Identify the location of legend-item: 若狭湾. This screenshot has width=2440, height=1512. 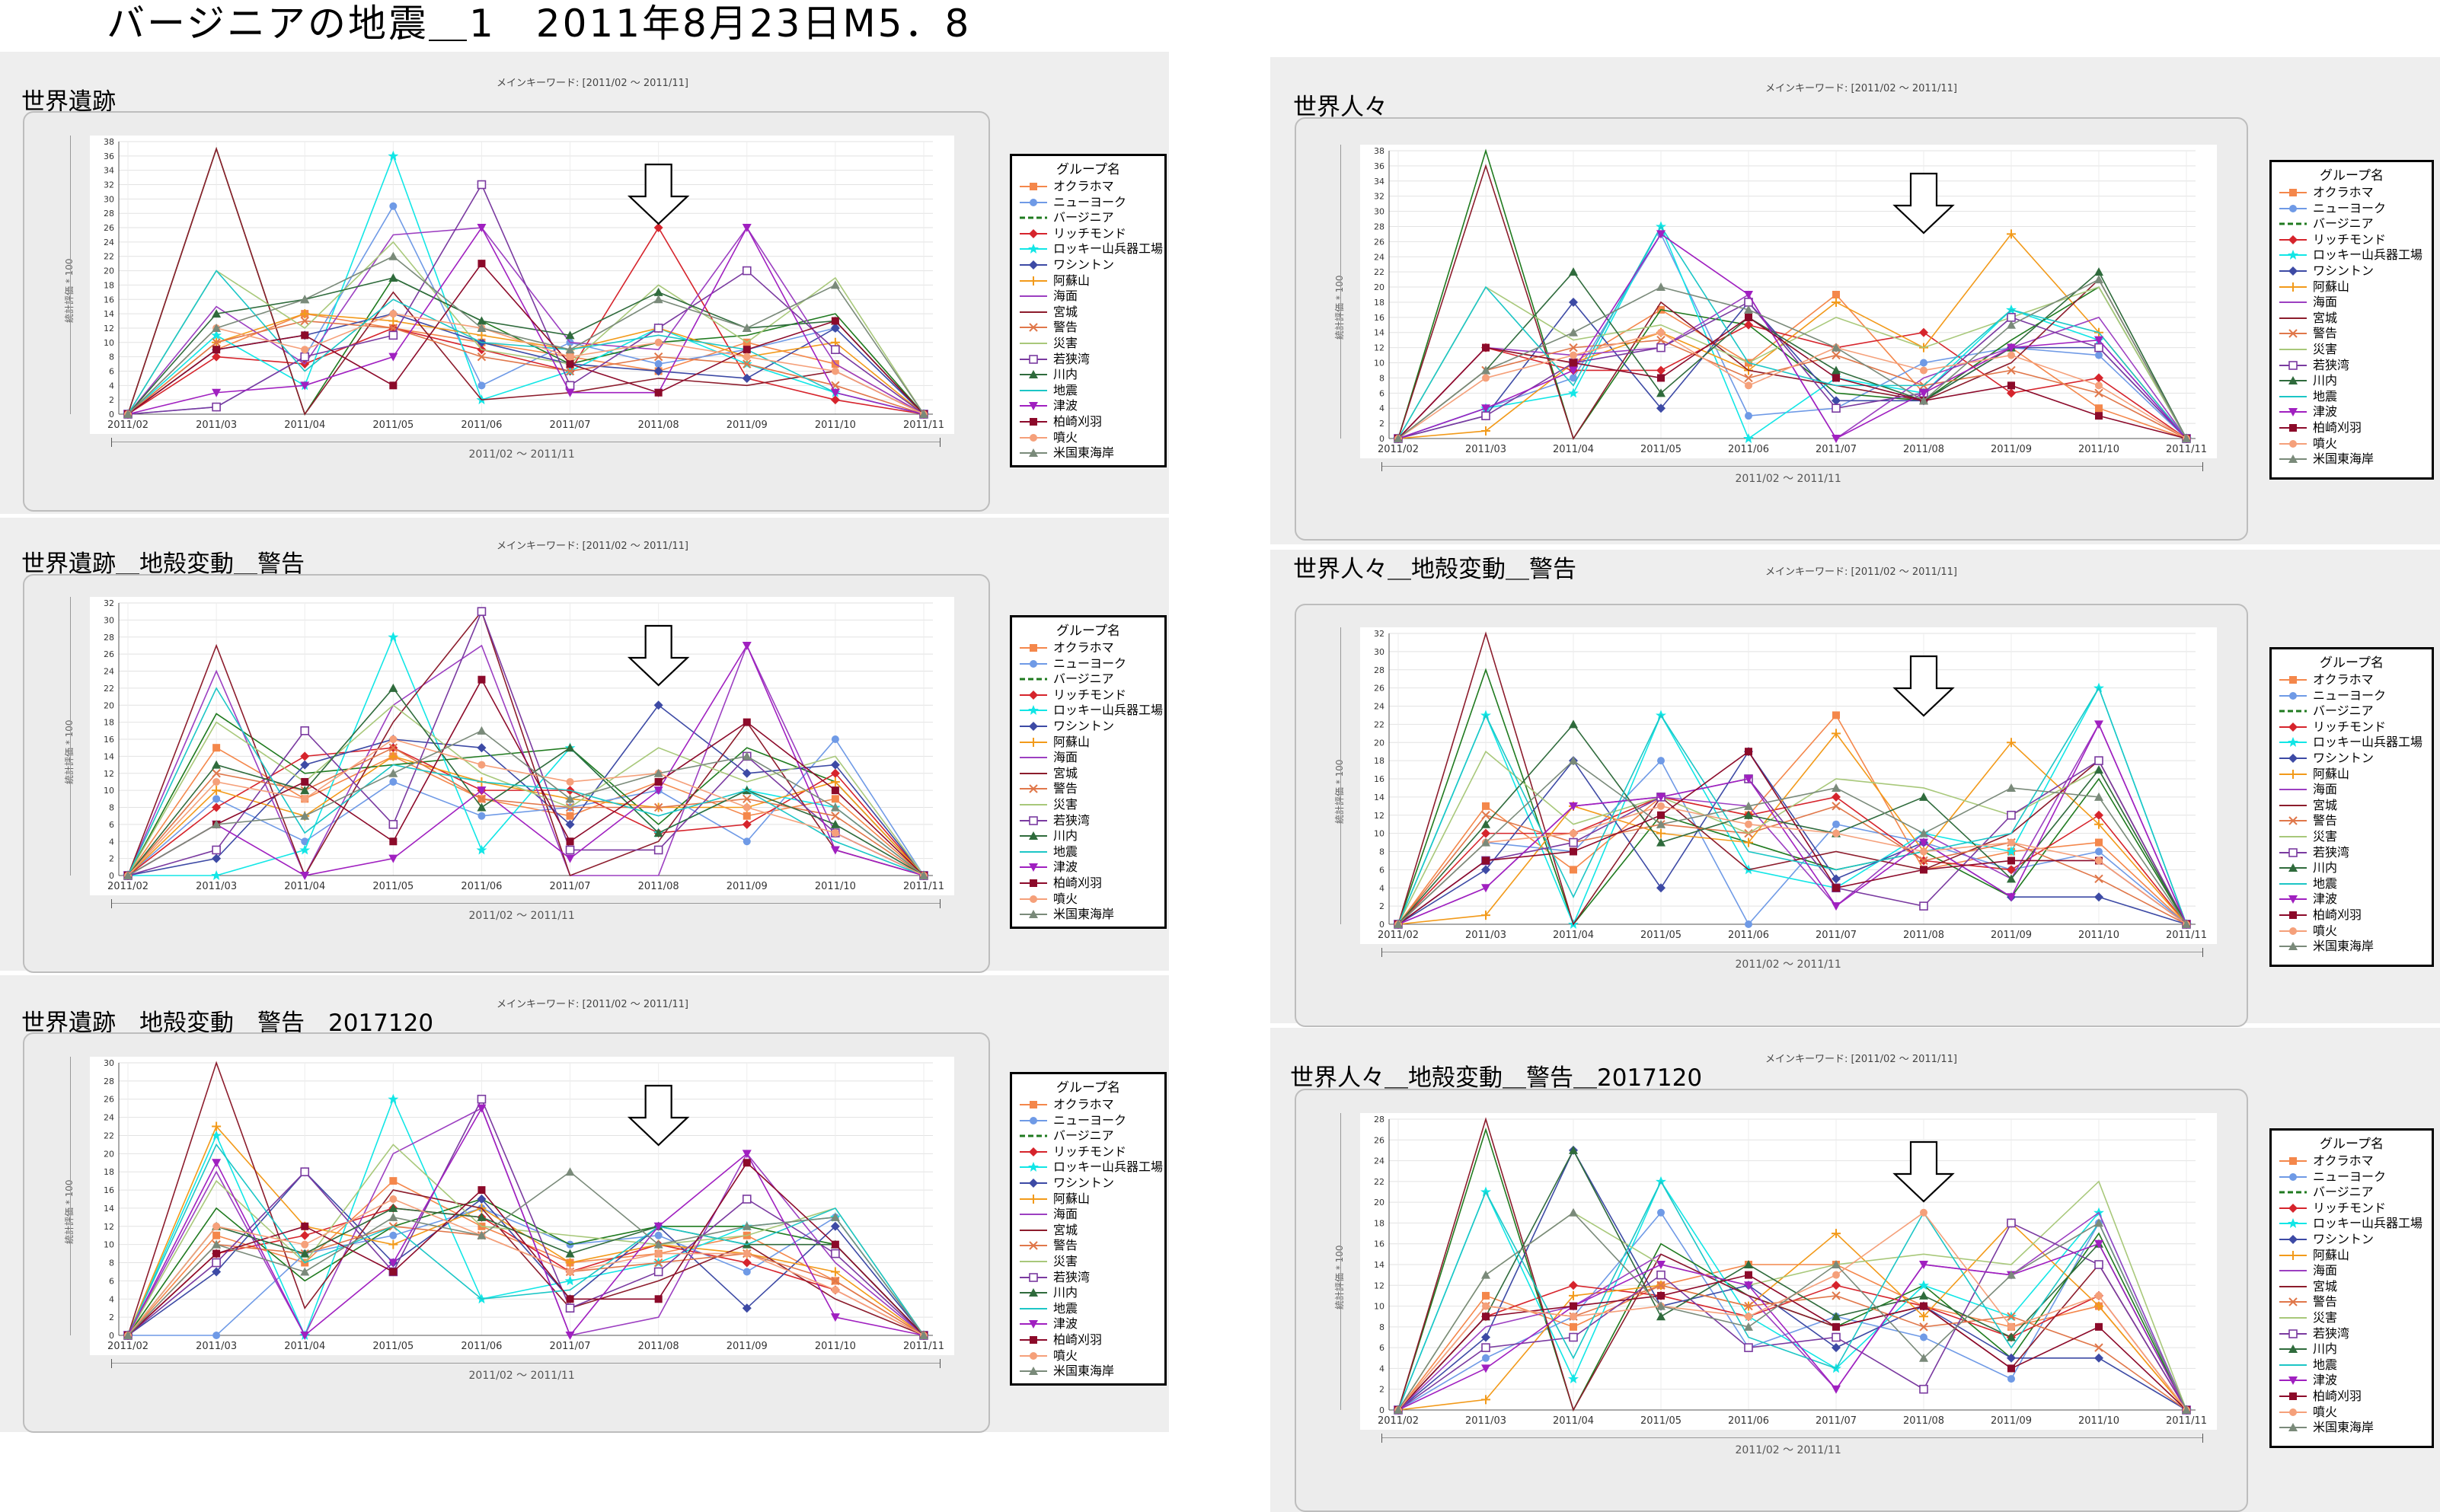
(2355, 1333).